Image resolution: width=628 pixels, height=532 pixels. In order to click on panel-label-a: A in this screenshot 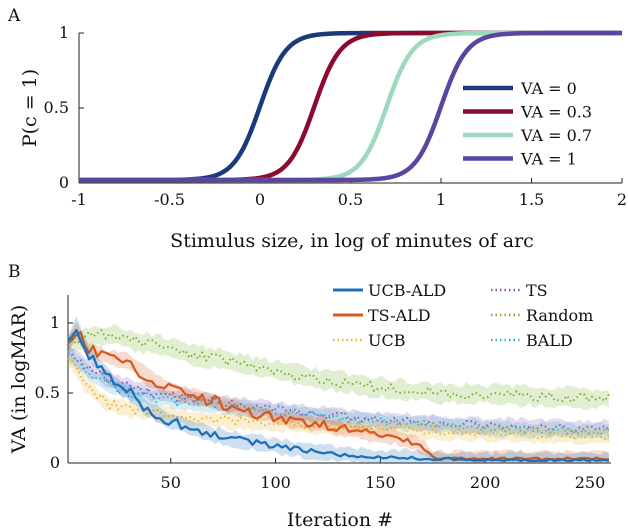, I will do `click(14, 16)`.